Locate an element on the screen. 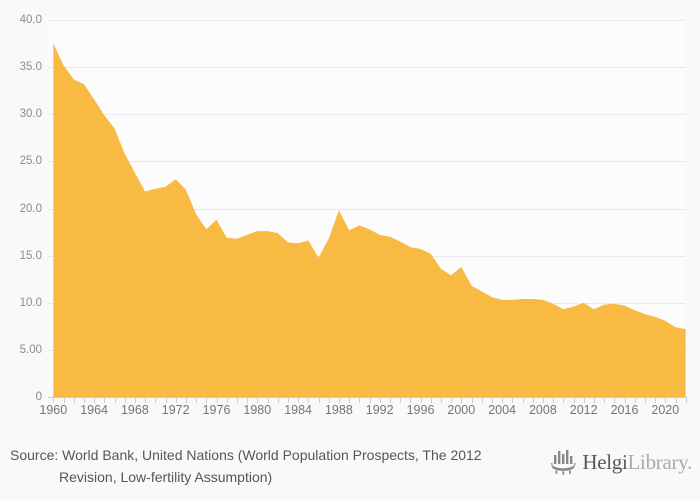 This screenshot has height=500, width=700. x-tick-label: 1984 is located at coordinates (298, 410).